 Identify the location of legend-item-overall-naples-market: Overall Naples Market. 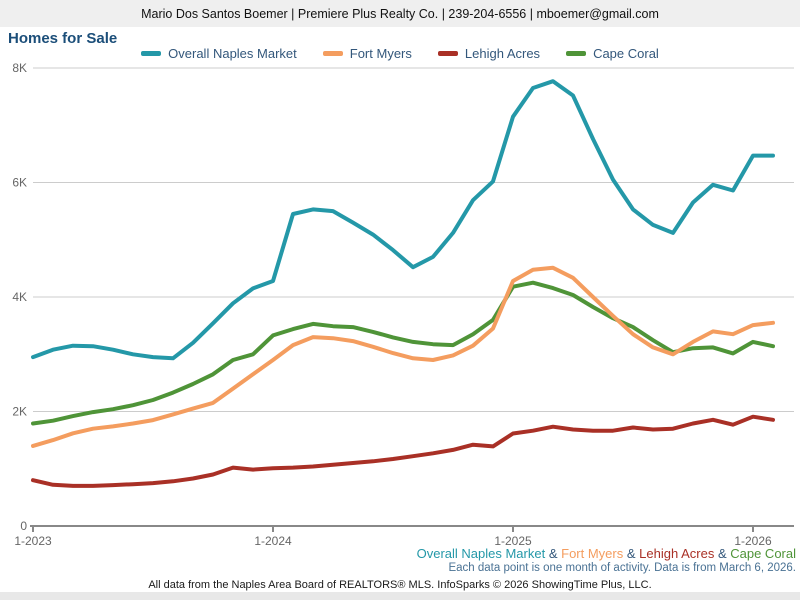
(219, 53).